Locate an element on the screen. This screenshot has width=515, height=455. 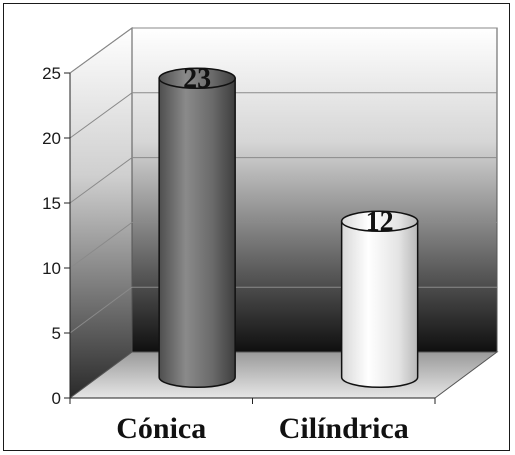
y-tick-label: 10 is located at coordinates (51, 268).